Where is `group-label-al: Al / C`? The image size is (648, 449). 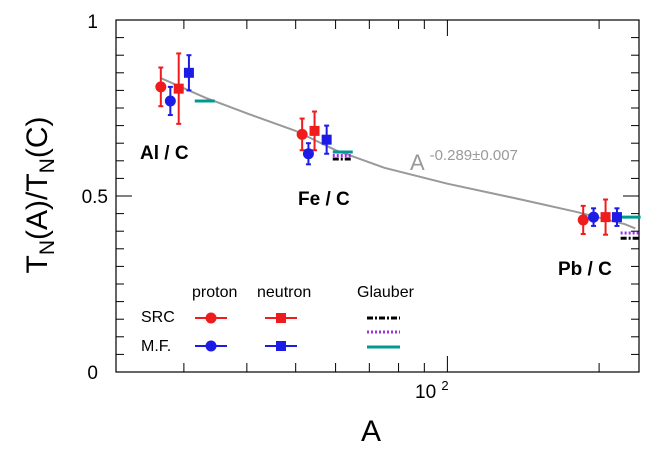
group-label-al: Al / C is located at coordinates (164, 153).